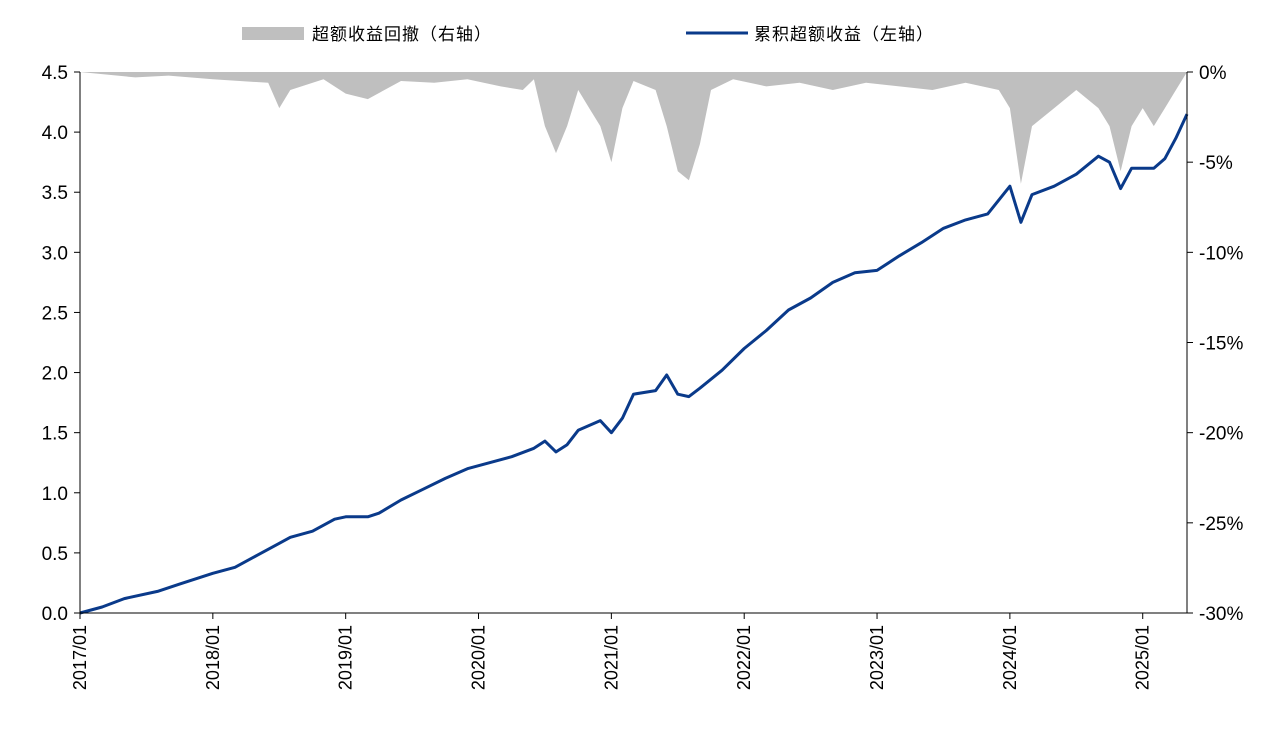  What do you see at coordinates (588, 35) in the screenshot?
I see `legend: 超额收益回撤（右轴） 累积超额收益（左轴）` at bounding box center [588, 35].